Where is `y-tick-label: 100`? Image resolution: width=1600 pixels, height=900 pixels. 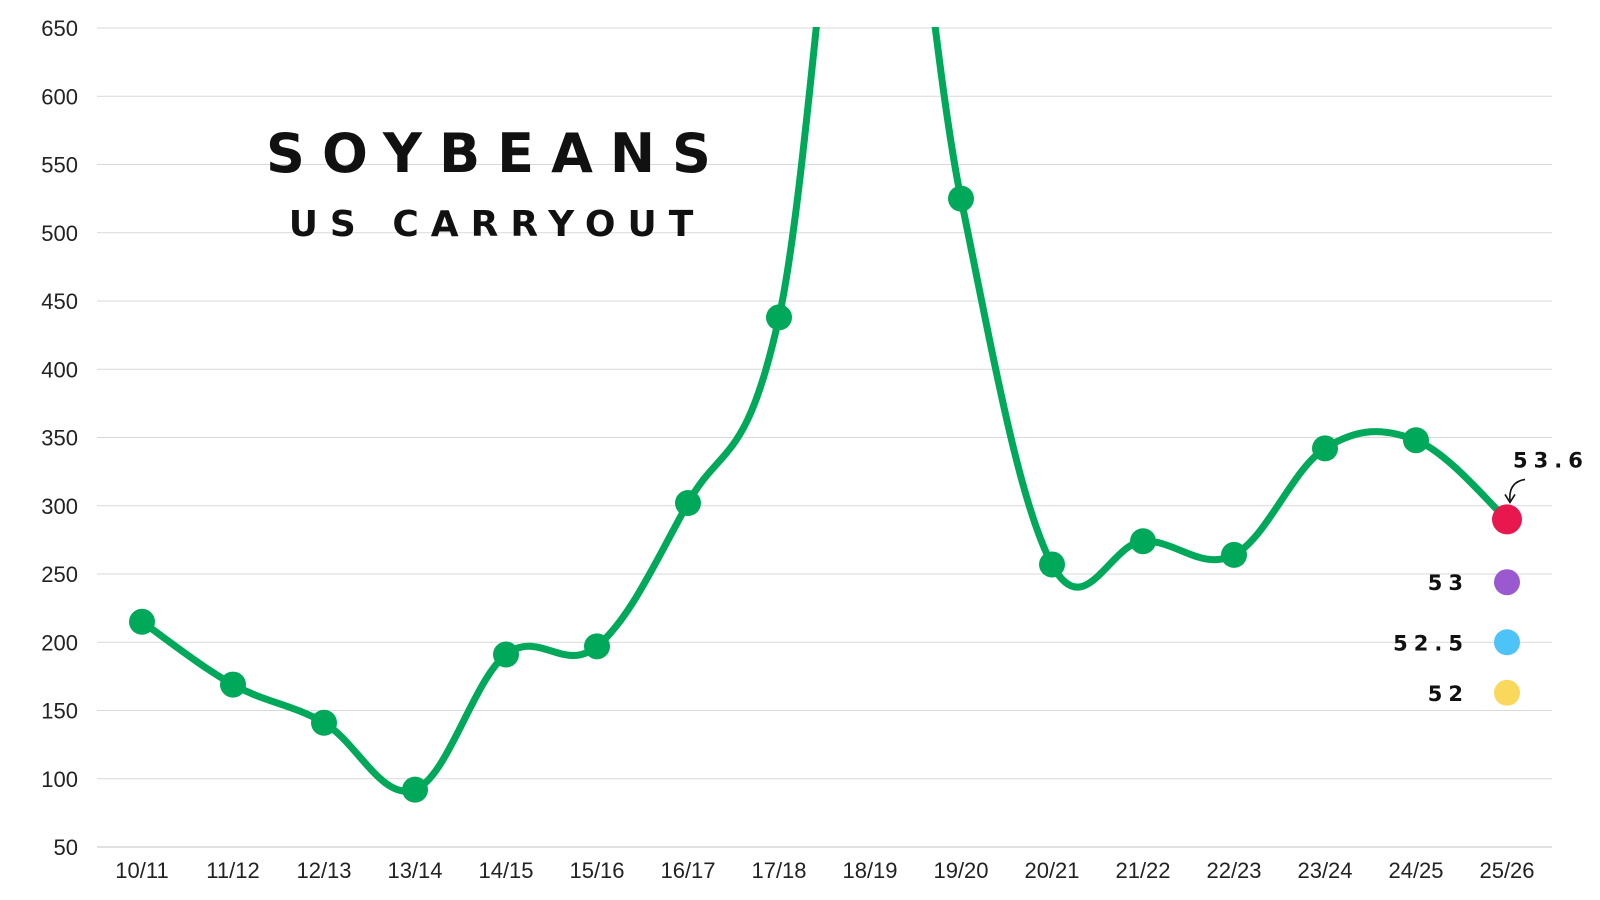
y-tick-label: 100 is located at coordinates (59, 779).